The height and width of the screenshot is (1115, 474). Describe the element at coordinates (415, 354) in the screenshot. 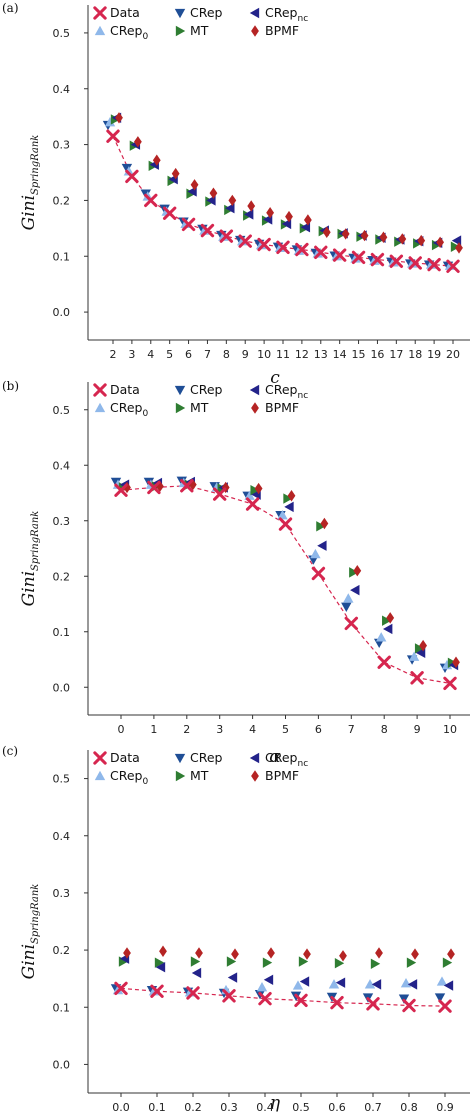

I see `x-tick-label: 18` at that location.